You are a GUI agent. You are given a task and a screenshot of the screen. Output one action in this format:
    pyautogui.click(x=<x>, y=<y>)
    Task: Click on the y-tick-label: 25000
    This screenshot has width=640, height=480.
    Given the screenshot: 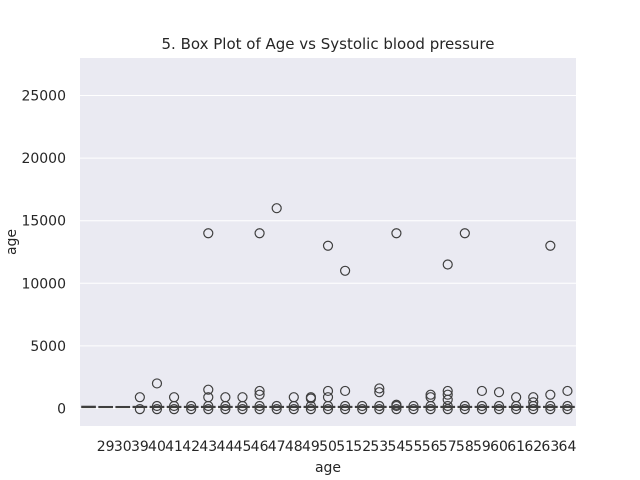 What is the action you would take?
    pyautogui.click(x=43, y=97)
    